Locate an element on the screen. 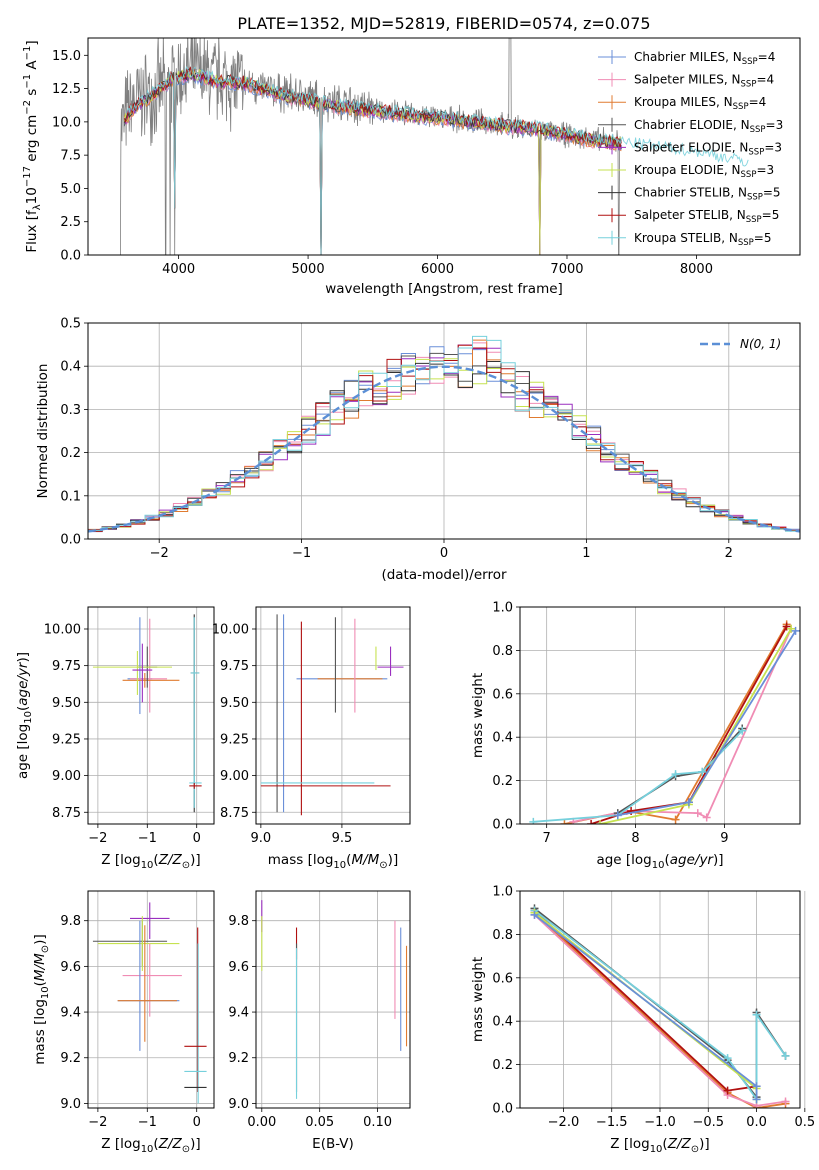 The image size is (819, 1170). x-tick-label: −2.0 is located at coordinates (564, 1122).